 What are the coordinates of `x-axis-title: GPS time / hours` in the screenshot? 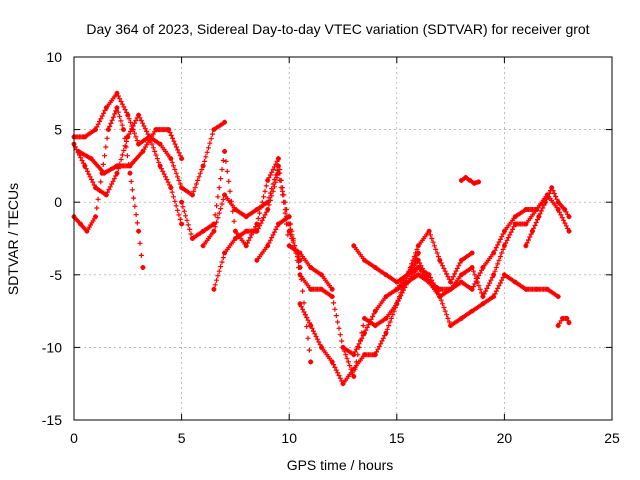 It's located at (340, 465).